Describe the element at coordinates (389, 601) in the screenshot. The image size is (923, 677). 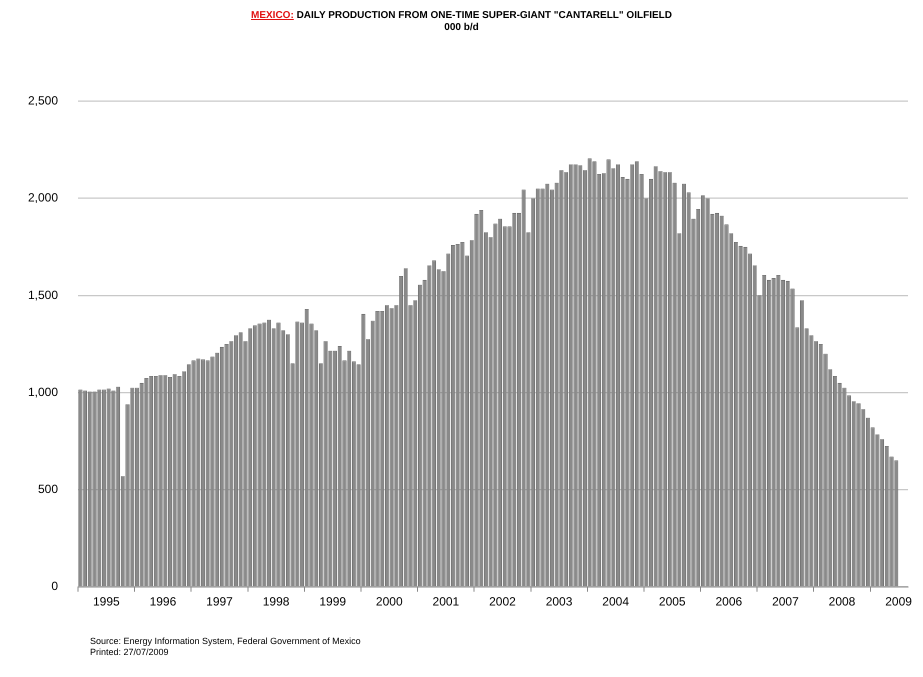
I see `x-tick-label: 2000` at that location.